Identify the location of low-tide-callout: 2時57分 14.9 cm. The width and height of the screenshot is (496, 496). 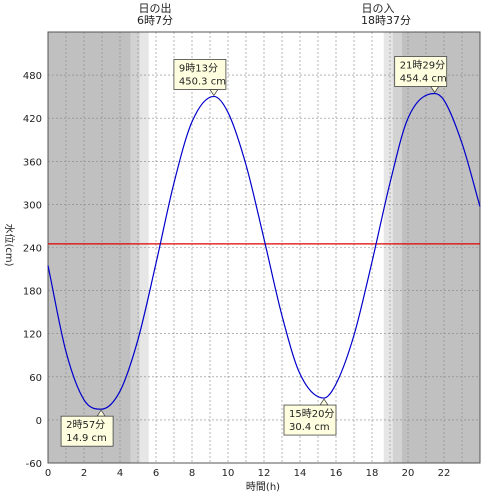
(87, 428).